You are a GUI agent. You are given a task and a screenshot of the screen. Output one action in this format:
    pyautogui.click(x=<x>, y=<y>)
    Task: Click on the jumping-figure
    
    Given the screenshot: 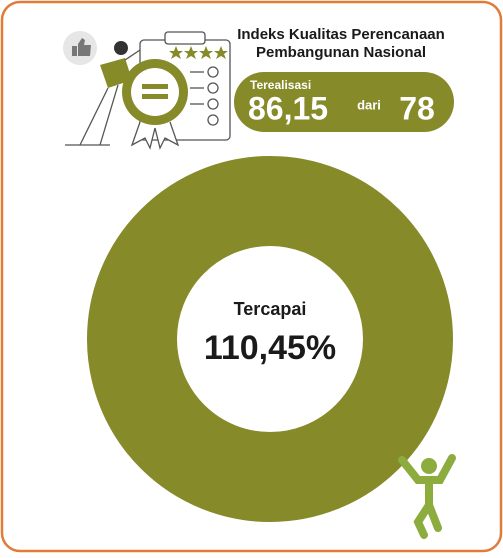 What is the action you would take?
    pyautogui.click(x=427, y=496)
    